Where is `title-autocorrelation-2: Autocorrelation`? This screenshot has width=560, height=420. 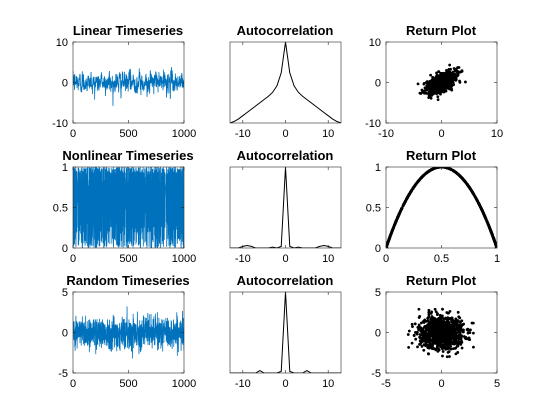
title-autocorrelation-2: Autocorrelation is located at coordinates (285, 155).